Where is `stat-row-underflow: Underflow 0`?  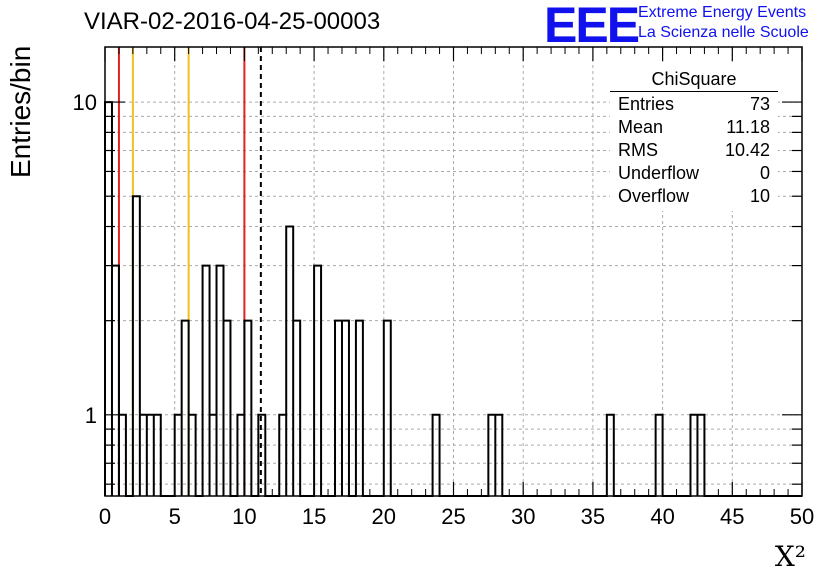 stat-row-underflow: Underflow 0 is located at coordinates (694, 174).